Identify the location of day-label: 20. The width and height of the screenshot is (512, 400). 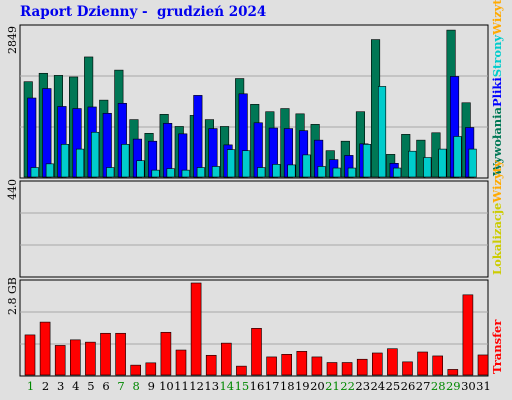
(317, 386).